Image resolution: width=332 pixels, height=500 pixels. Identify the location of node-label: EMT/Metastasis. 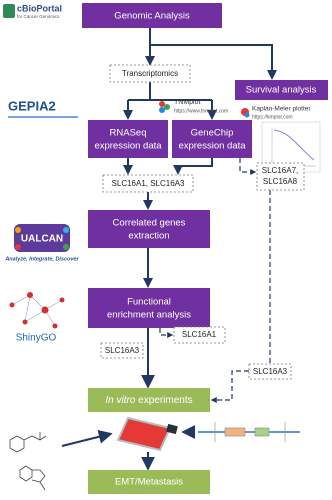
(149, 482).